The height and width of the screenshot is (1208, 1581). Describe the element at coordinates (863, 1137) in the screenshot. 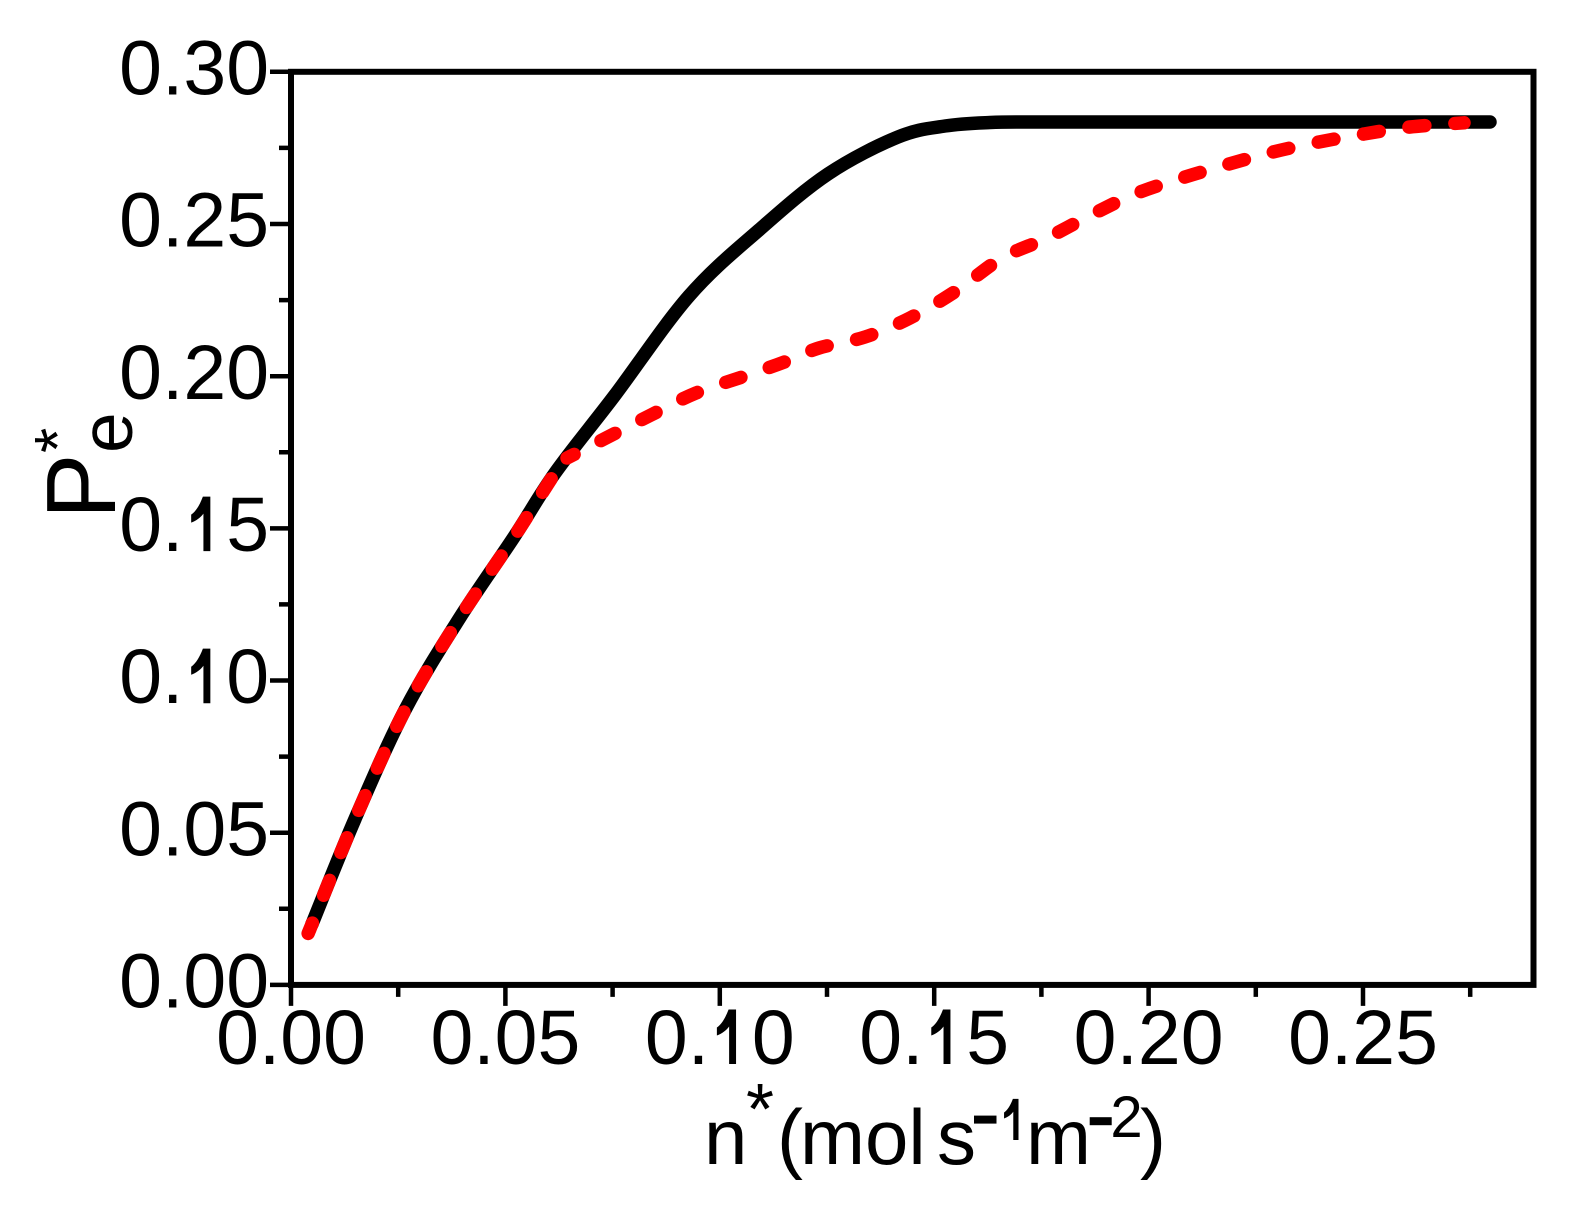

I see `svg-text: mol` at that location.